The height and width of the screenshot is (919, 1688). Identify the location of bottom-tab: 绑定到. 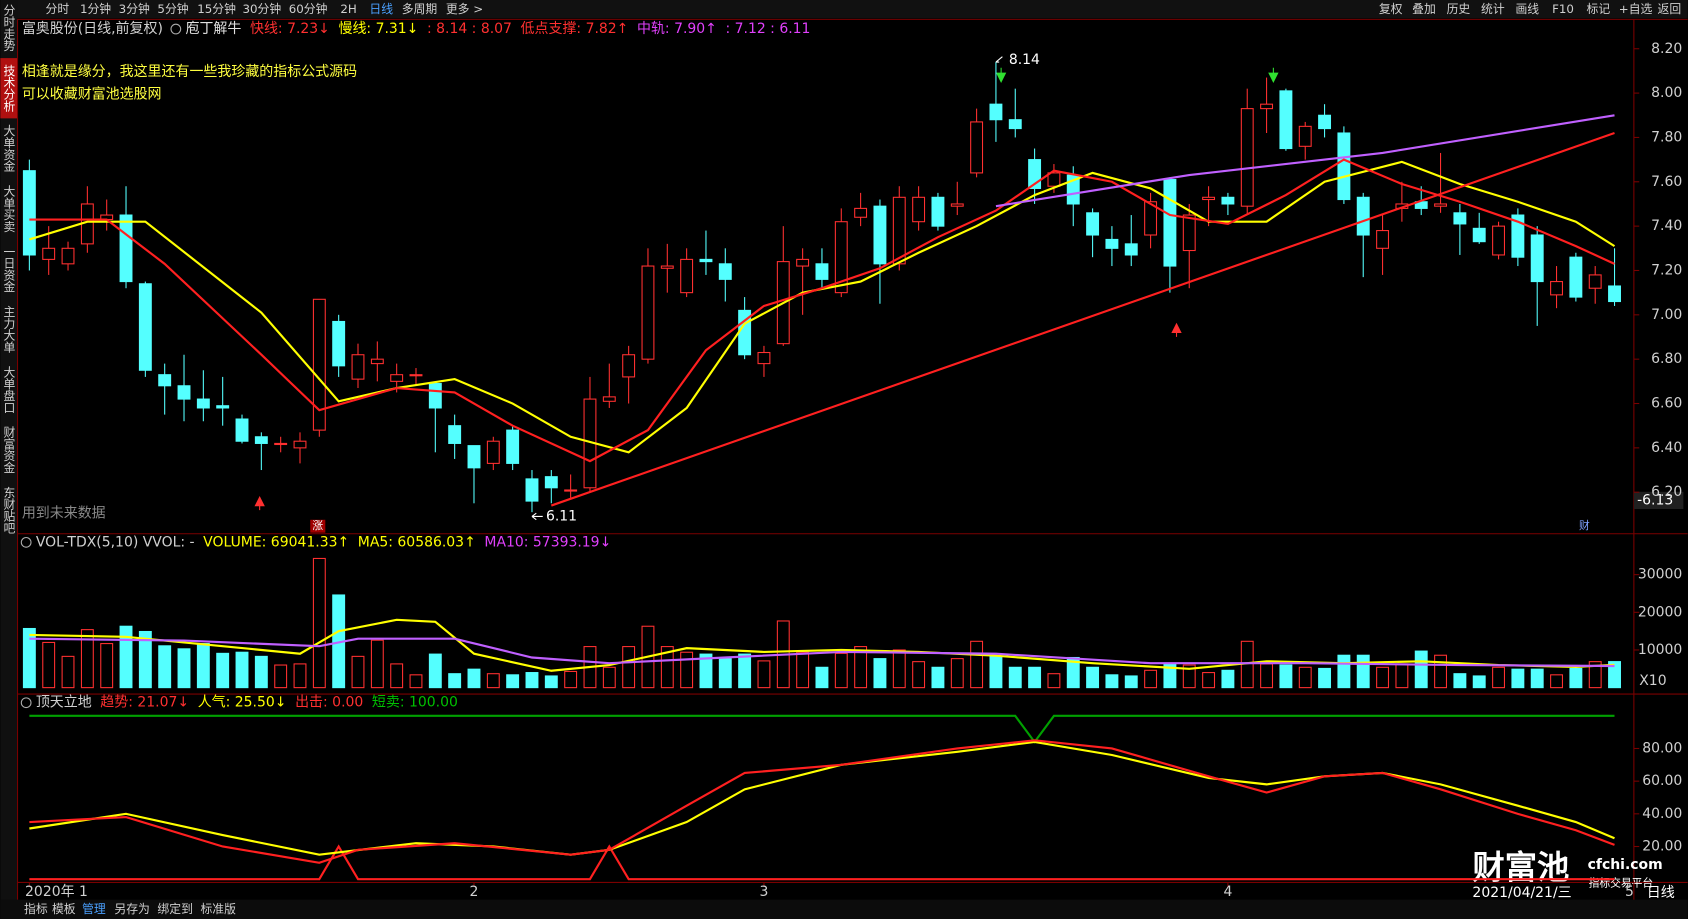
(175, 909).